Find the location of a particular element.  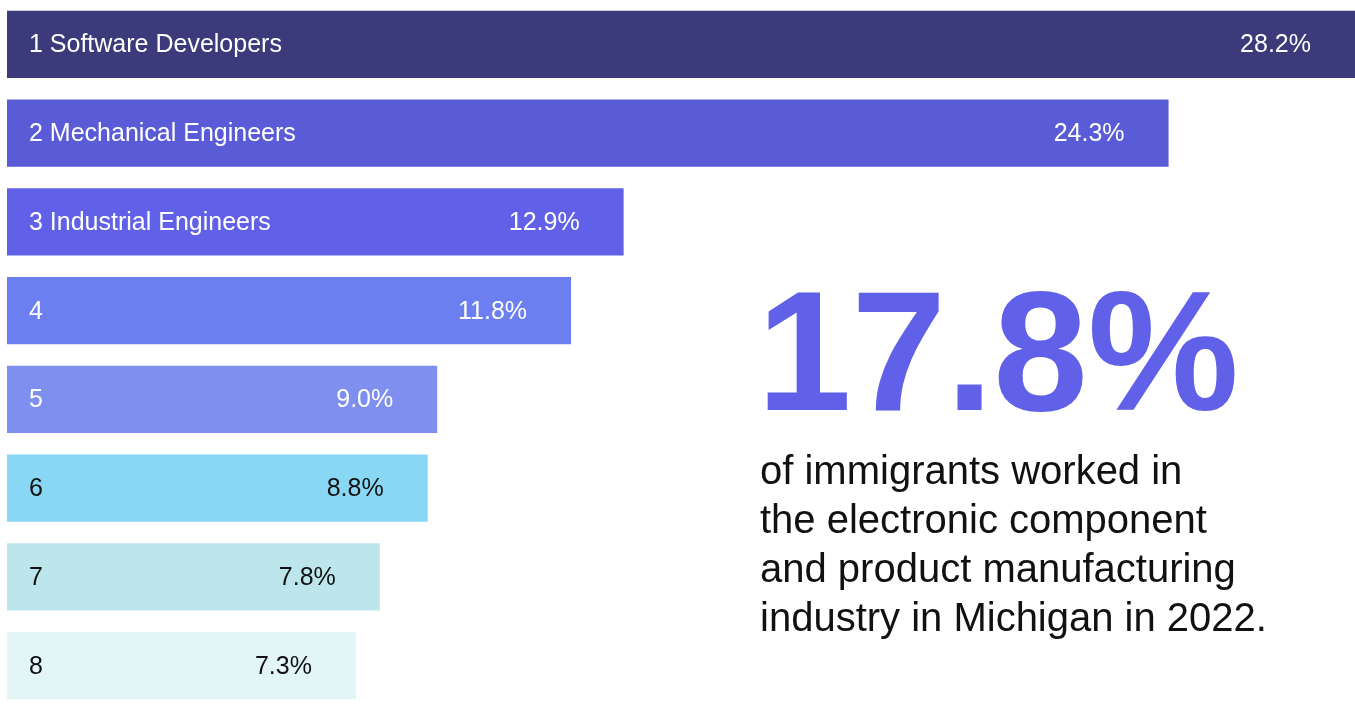

y-tick-label: 5 is located at coordinates (36, 398).